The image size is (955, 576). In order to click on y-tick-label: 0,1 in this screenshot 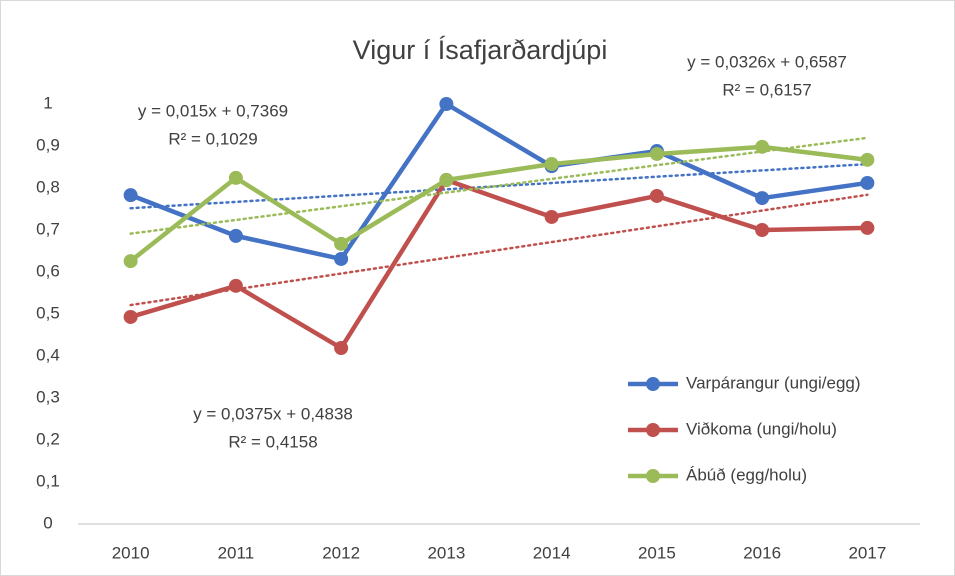, I will do `click(48, 480)`.